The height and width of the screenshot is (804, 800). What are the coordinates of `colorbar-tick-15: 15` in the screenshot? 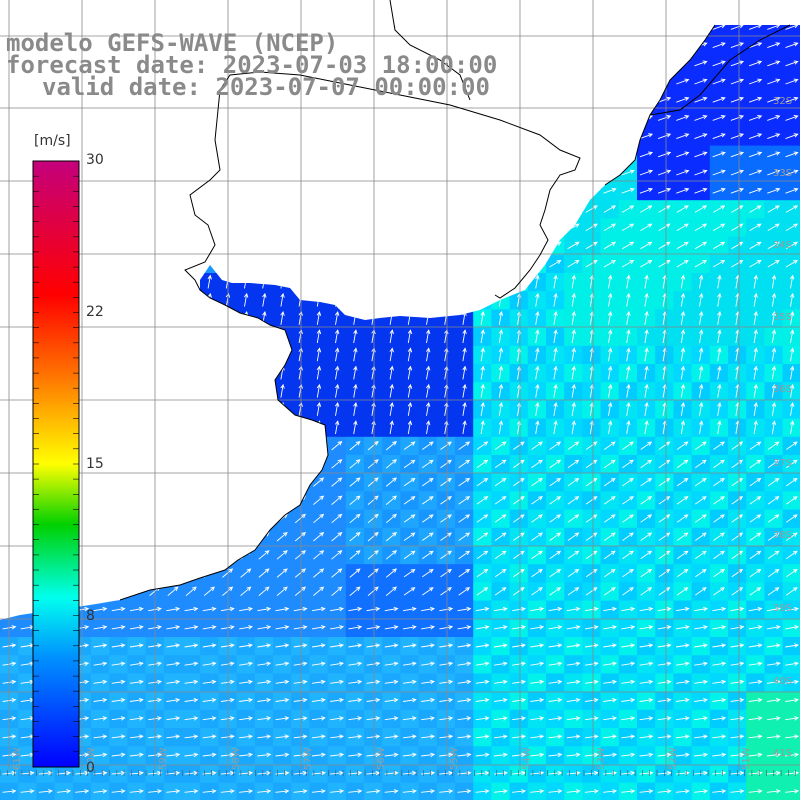 It's located at (95, 464).